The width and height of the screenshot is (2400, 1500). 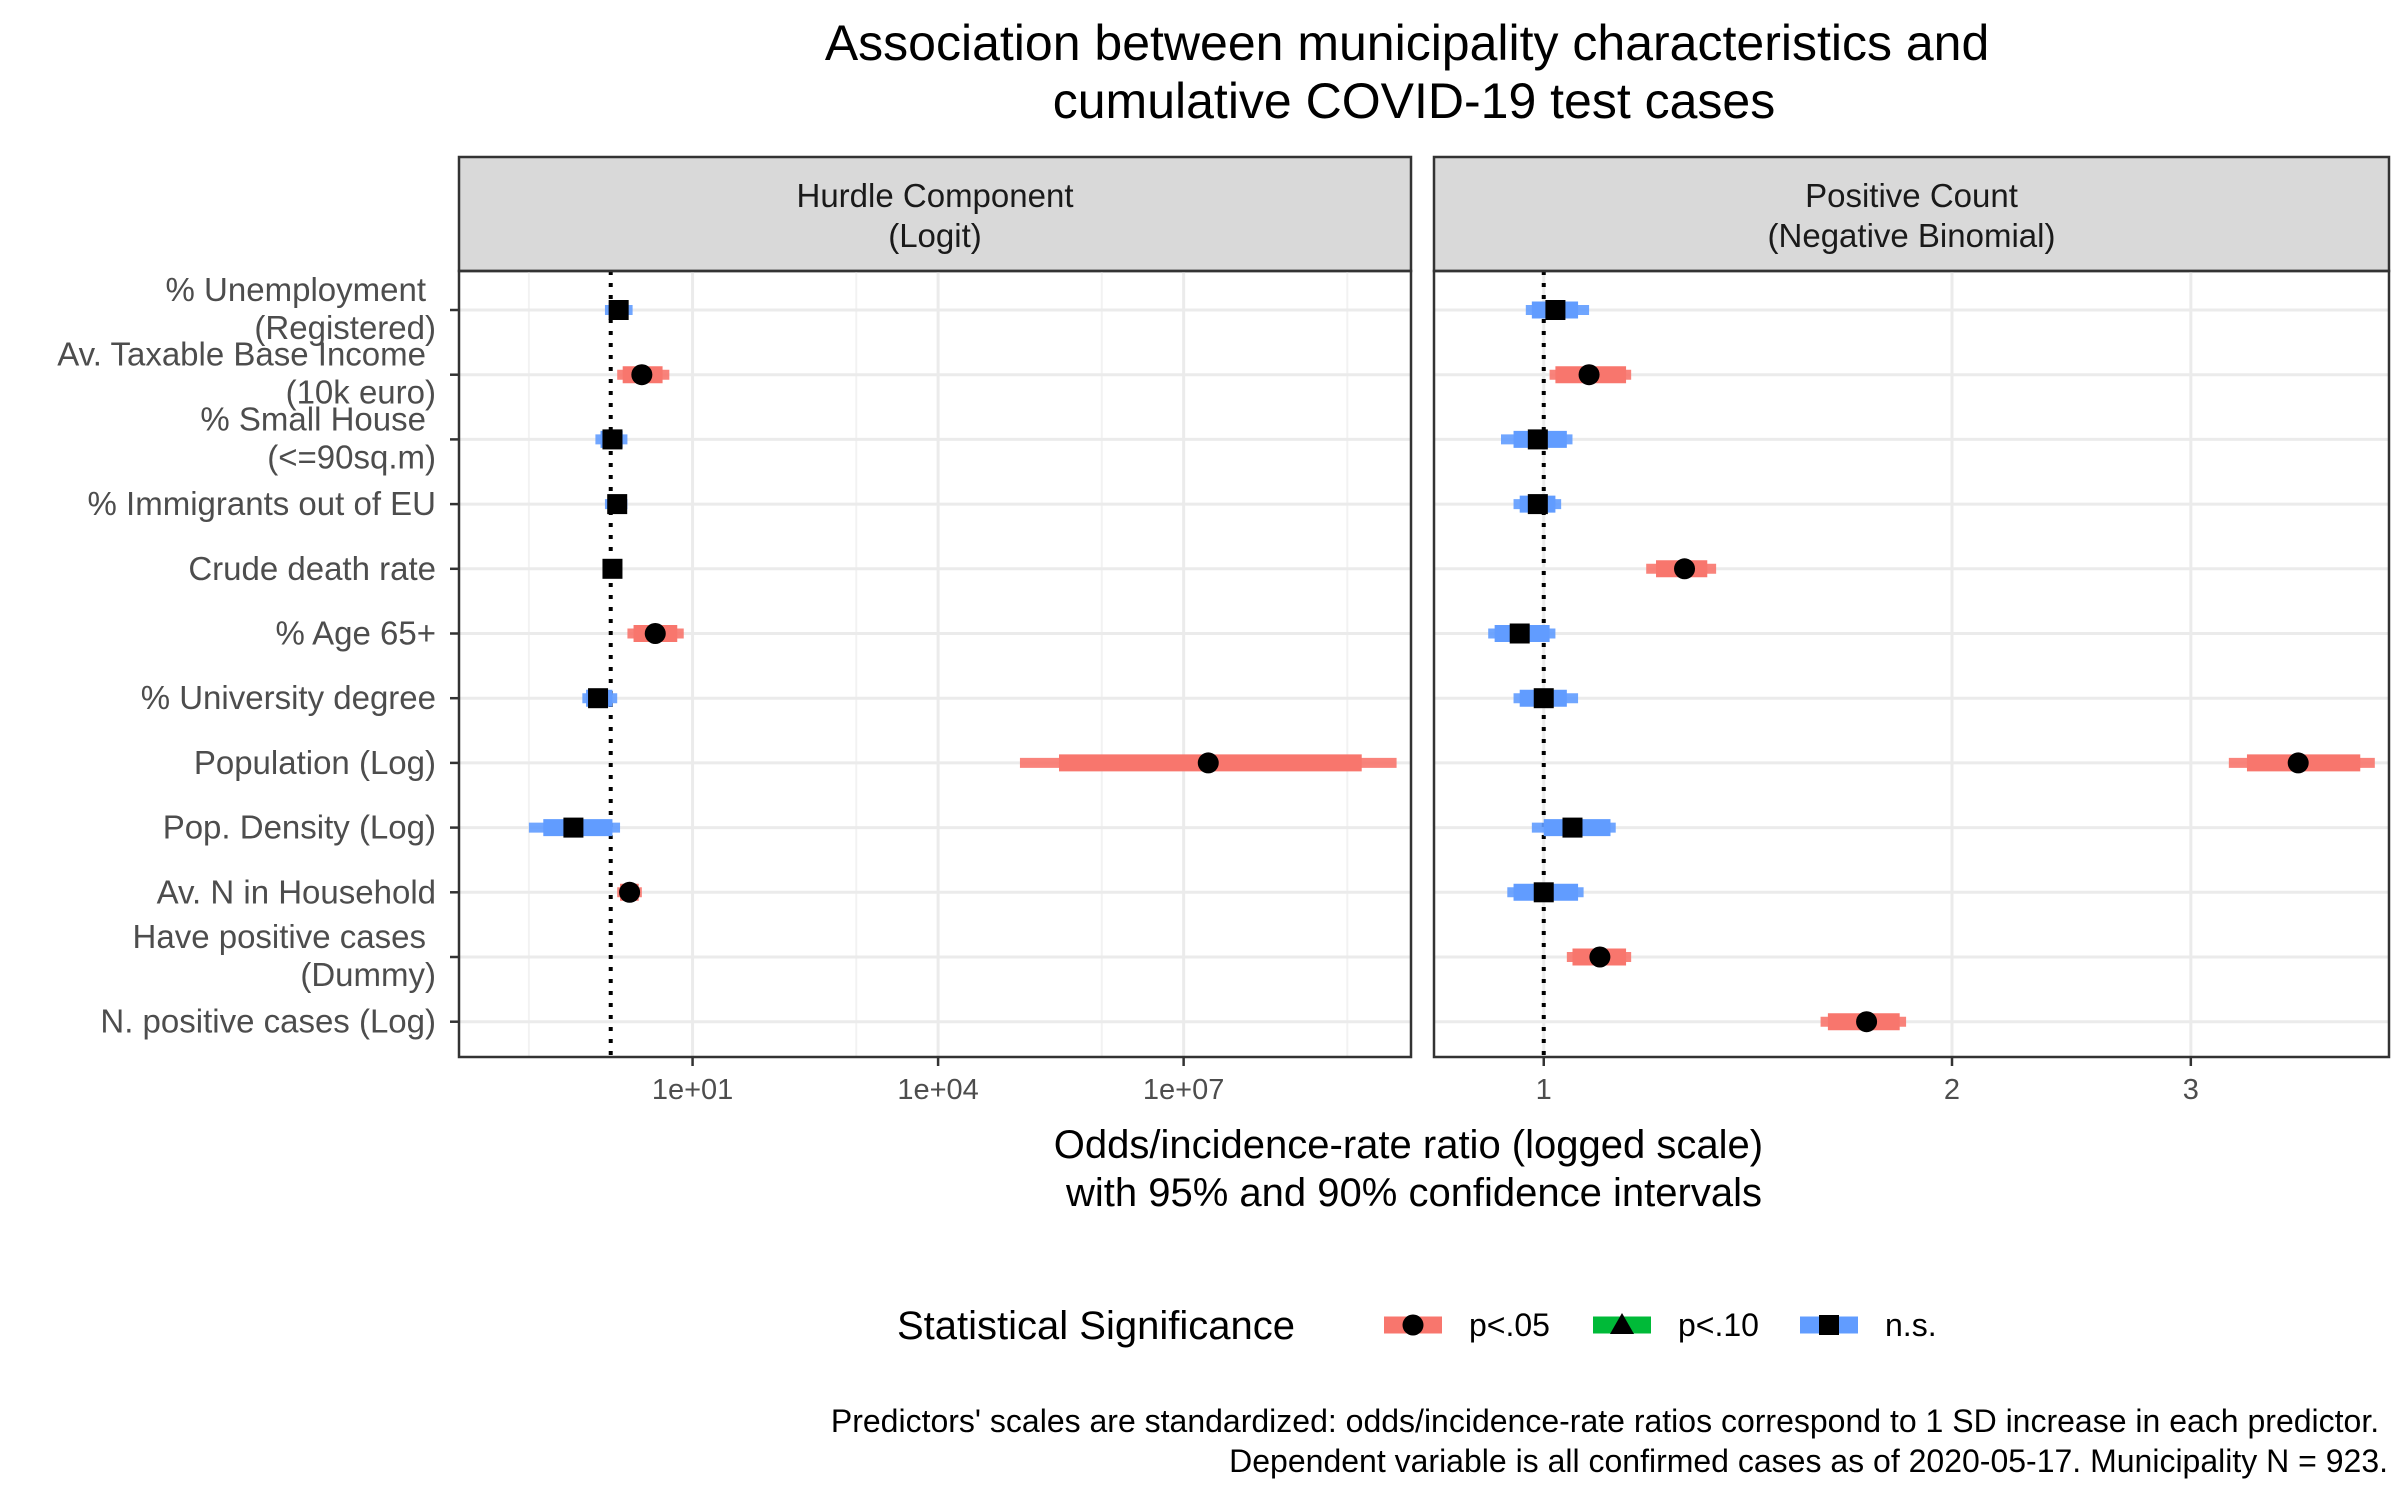 What do you see at coordinates (284, 955) in the screenshot?
I see `y-tick-label: Have positive cases (Dummy)` at bounding box center [284, 955].